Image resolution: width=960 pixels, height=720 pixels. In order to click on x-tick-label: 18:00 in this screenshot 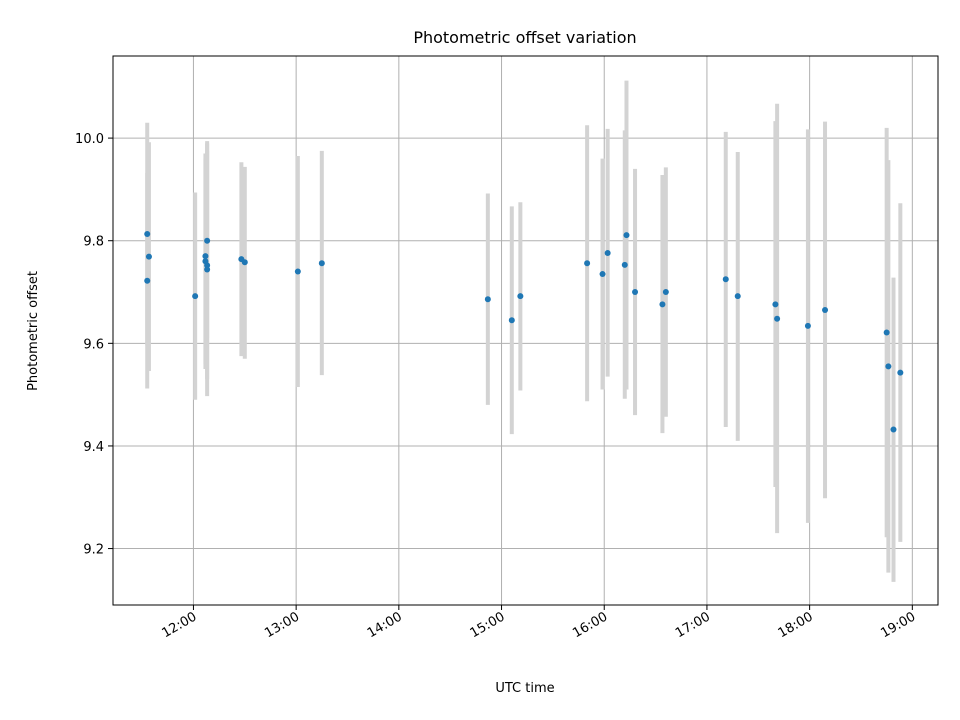, I will do `click(796, 625)`.